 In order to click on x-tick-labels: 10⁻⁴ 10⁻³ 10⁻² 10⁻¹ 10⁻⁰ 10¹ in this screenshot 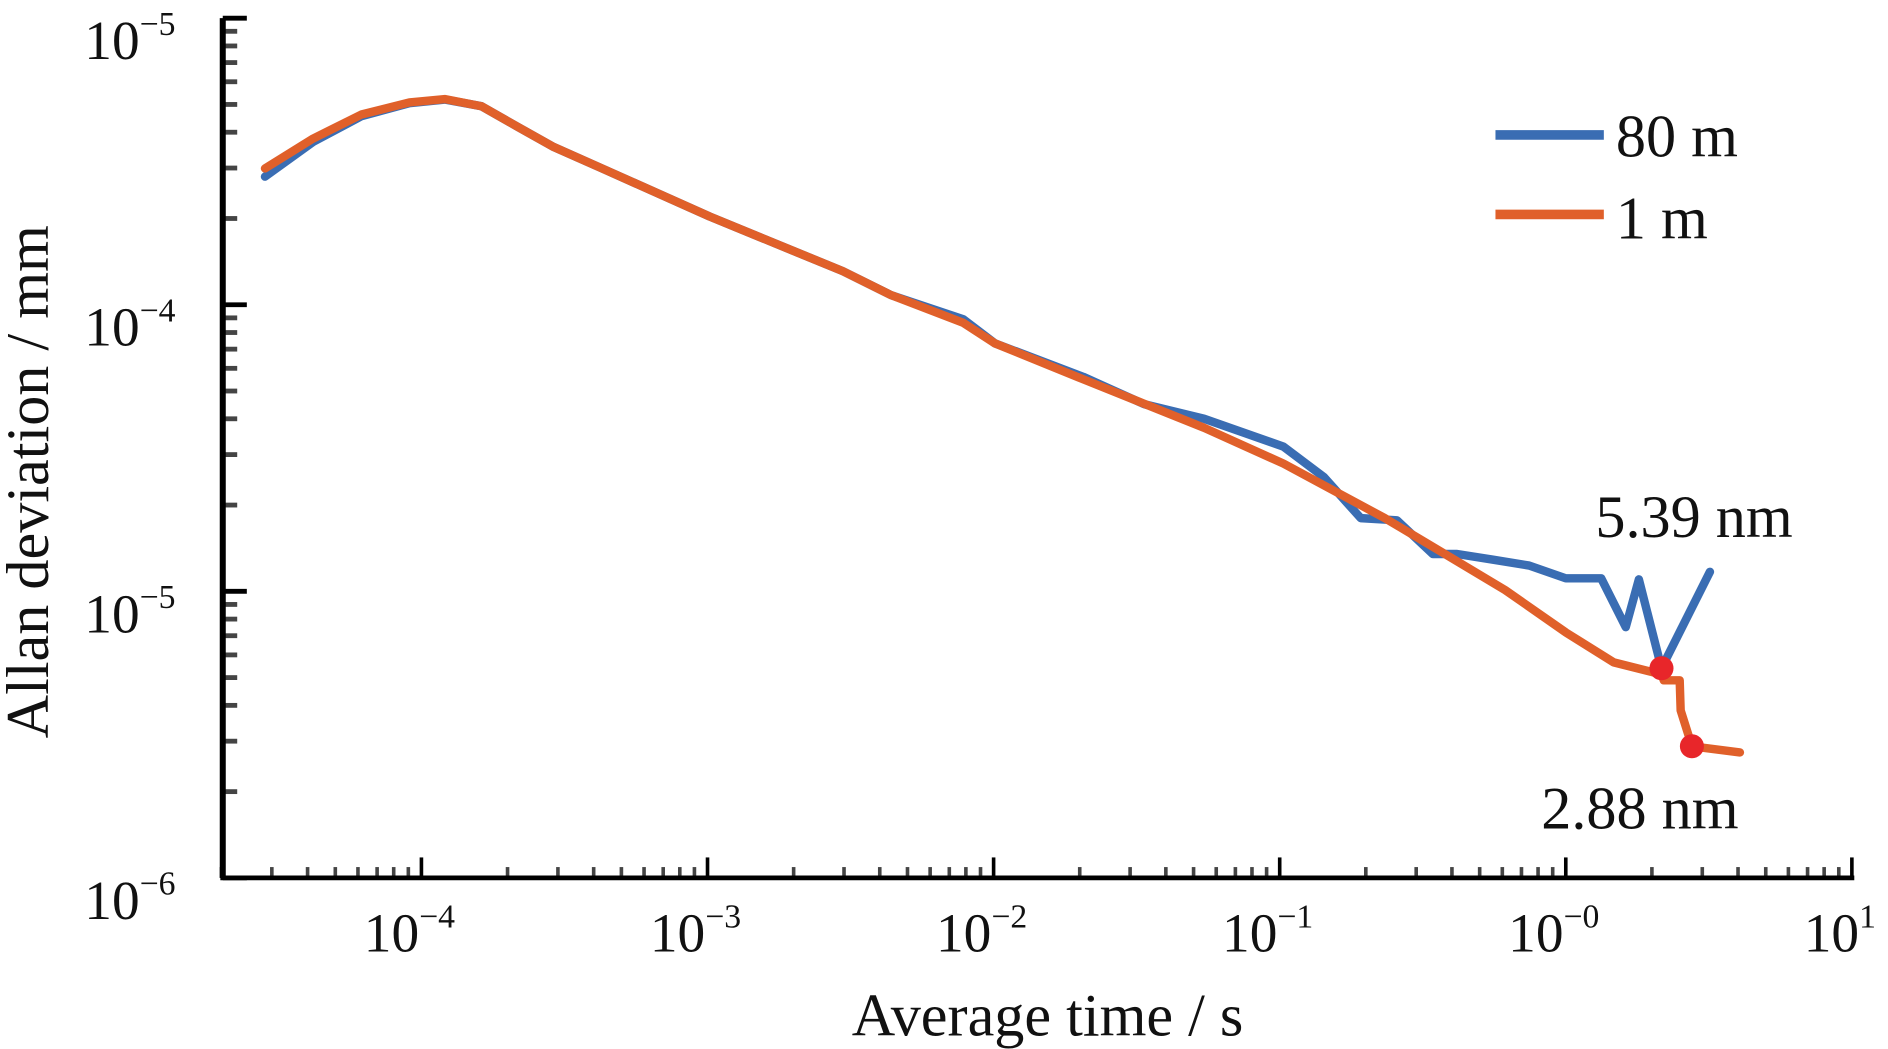, I will do `click(1120, 930)`.